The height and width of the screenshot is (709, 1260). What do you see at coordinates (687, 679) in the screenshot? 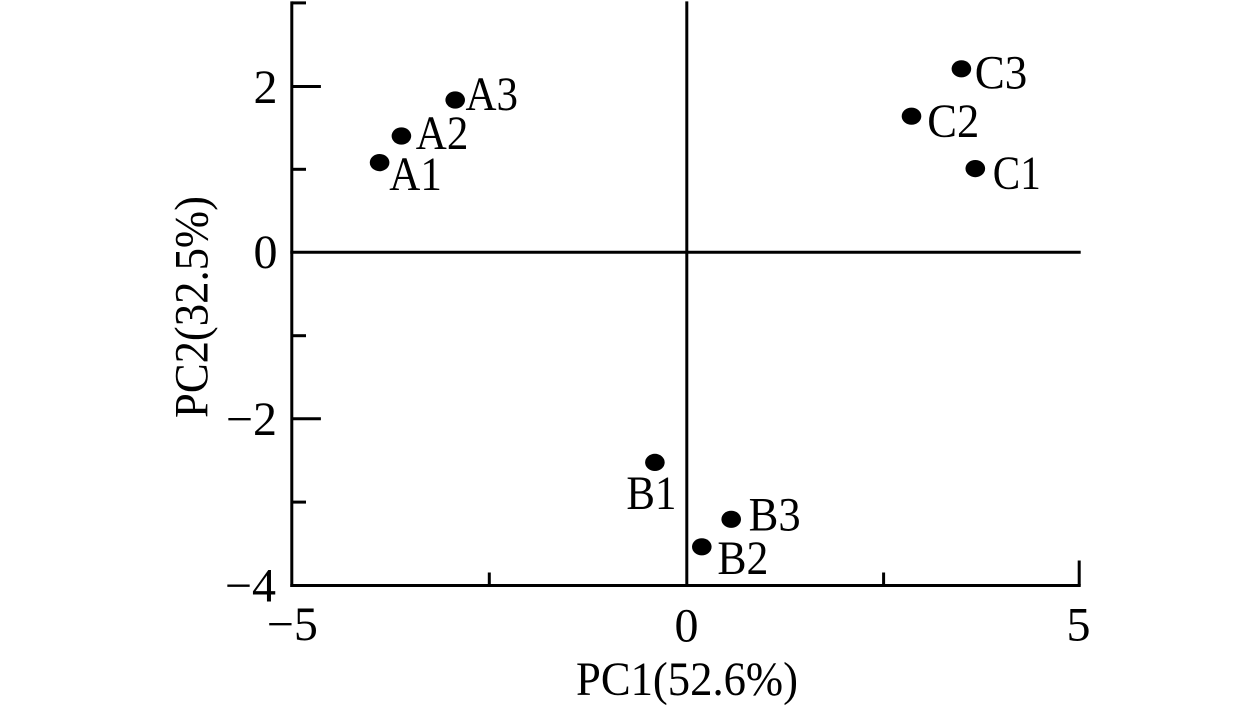
I see `svg-text: PC1(52.6%)` at bounding box center [687, 679].